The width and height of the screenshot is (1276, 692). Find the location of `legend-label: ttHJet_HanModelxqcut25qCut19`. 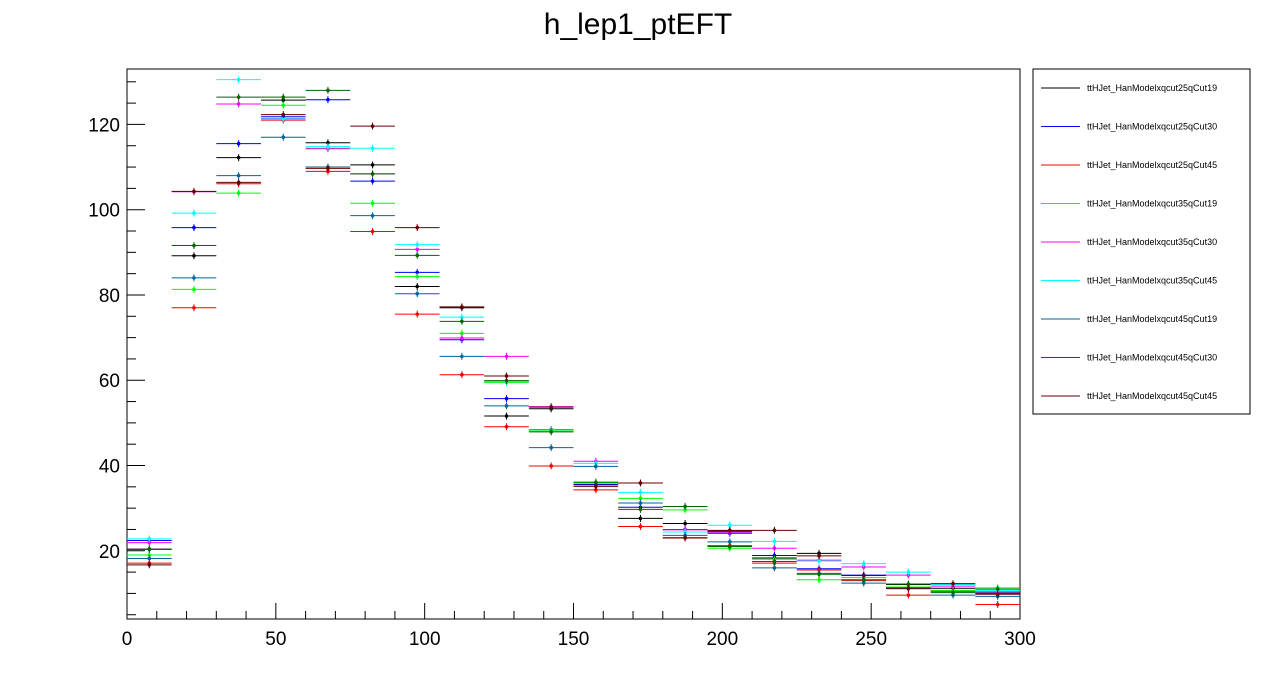

legend-label: ttHJet_HanModelxqcut25qCut19 is located at coordinates (1152, 88).